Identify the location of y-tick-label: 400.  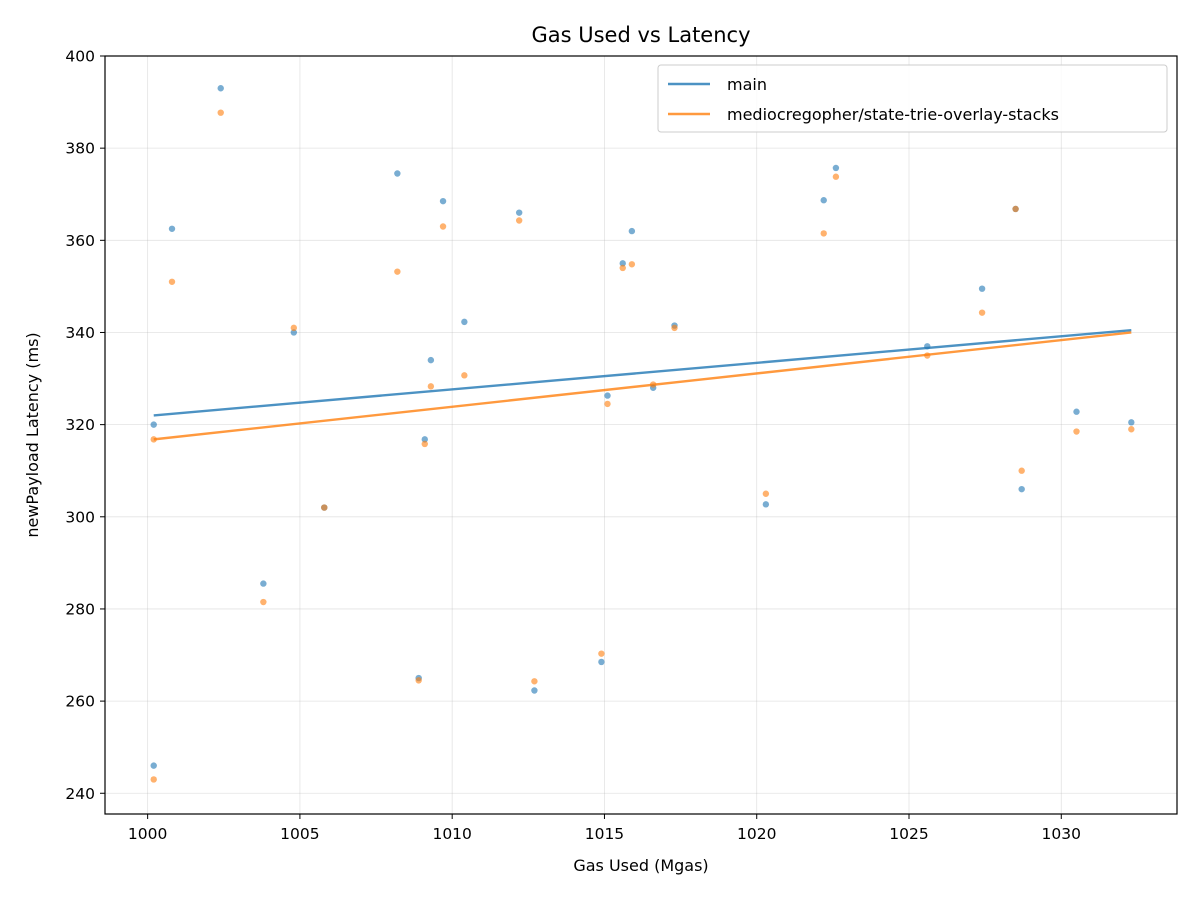
(80, 57).